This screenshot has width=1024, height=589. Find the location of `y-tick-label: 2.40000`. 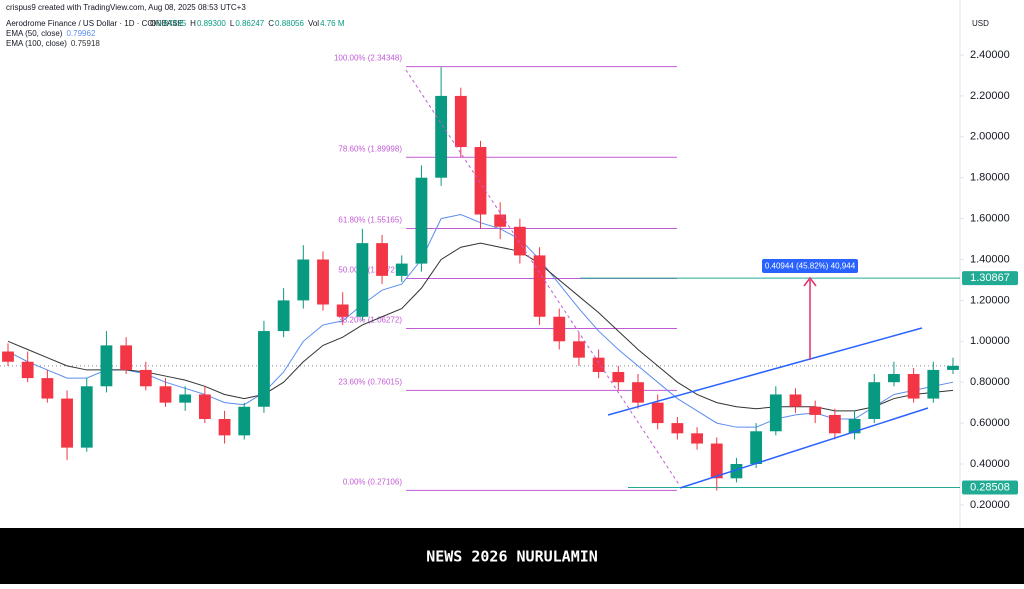

y-tick-label: 2.40000 is located at coordinates (990, 55).